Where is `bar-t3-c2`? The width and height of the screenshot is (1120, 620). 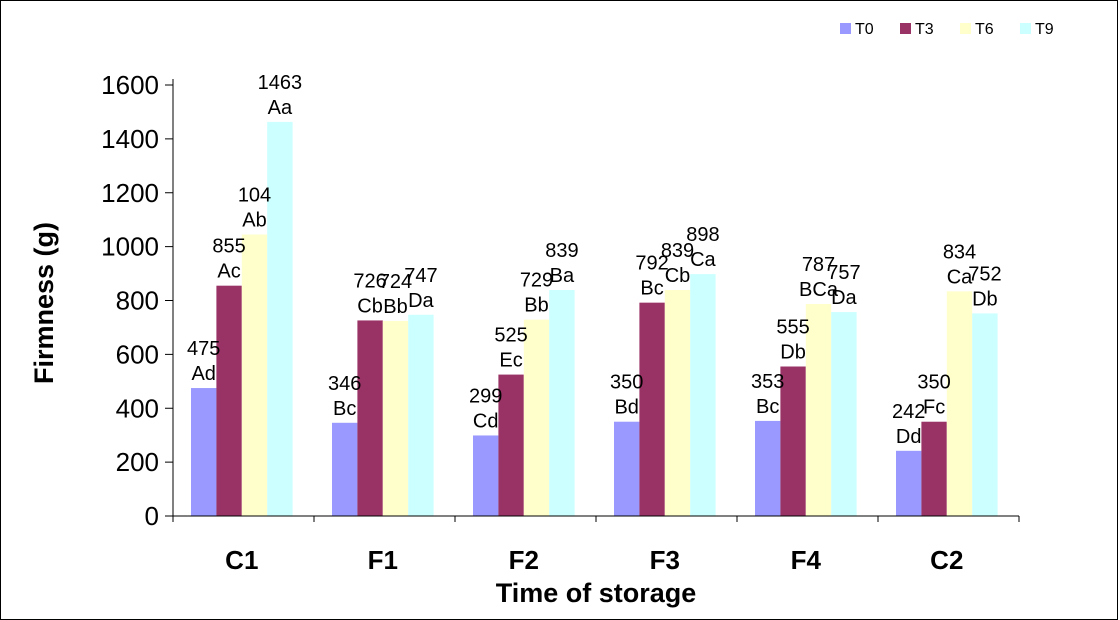 bar-t3-c2 is located at coordinates (934, 468).